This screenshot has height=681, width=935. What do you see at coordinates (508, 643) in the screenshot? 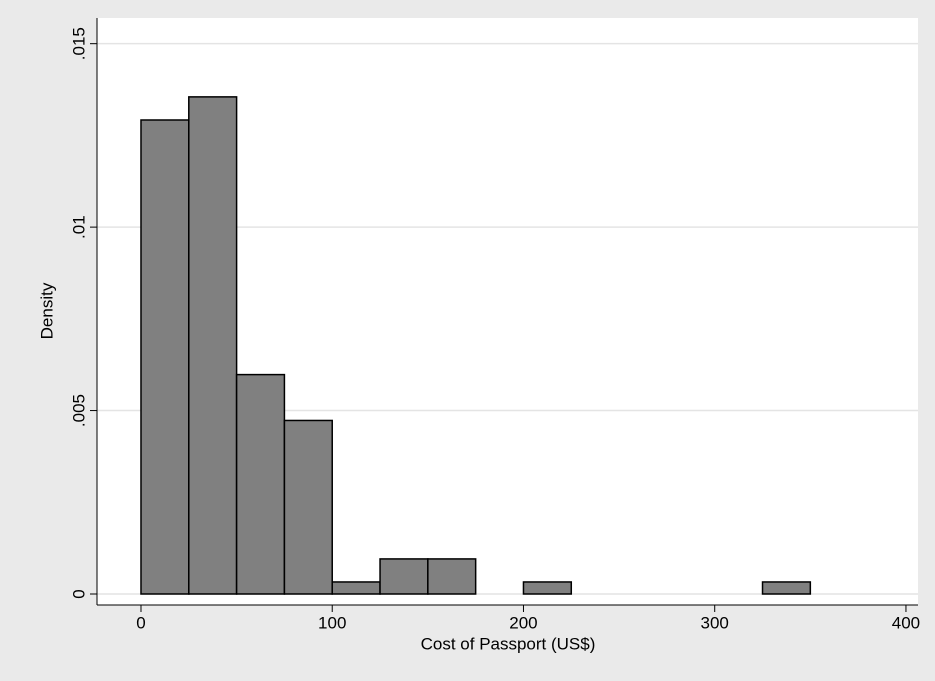
I see `x-axis-title: Cost of Passport (US$)` at bounding box center [508, 643].